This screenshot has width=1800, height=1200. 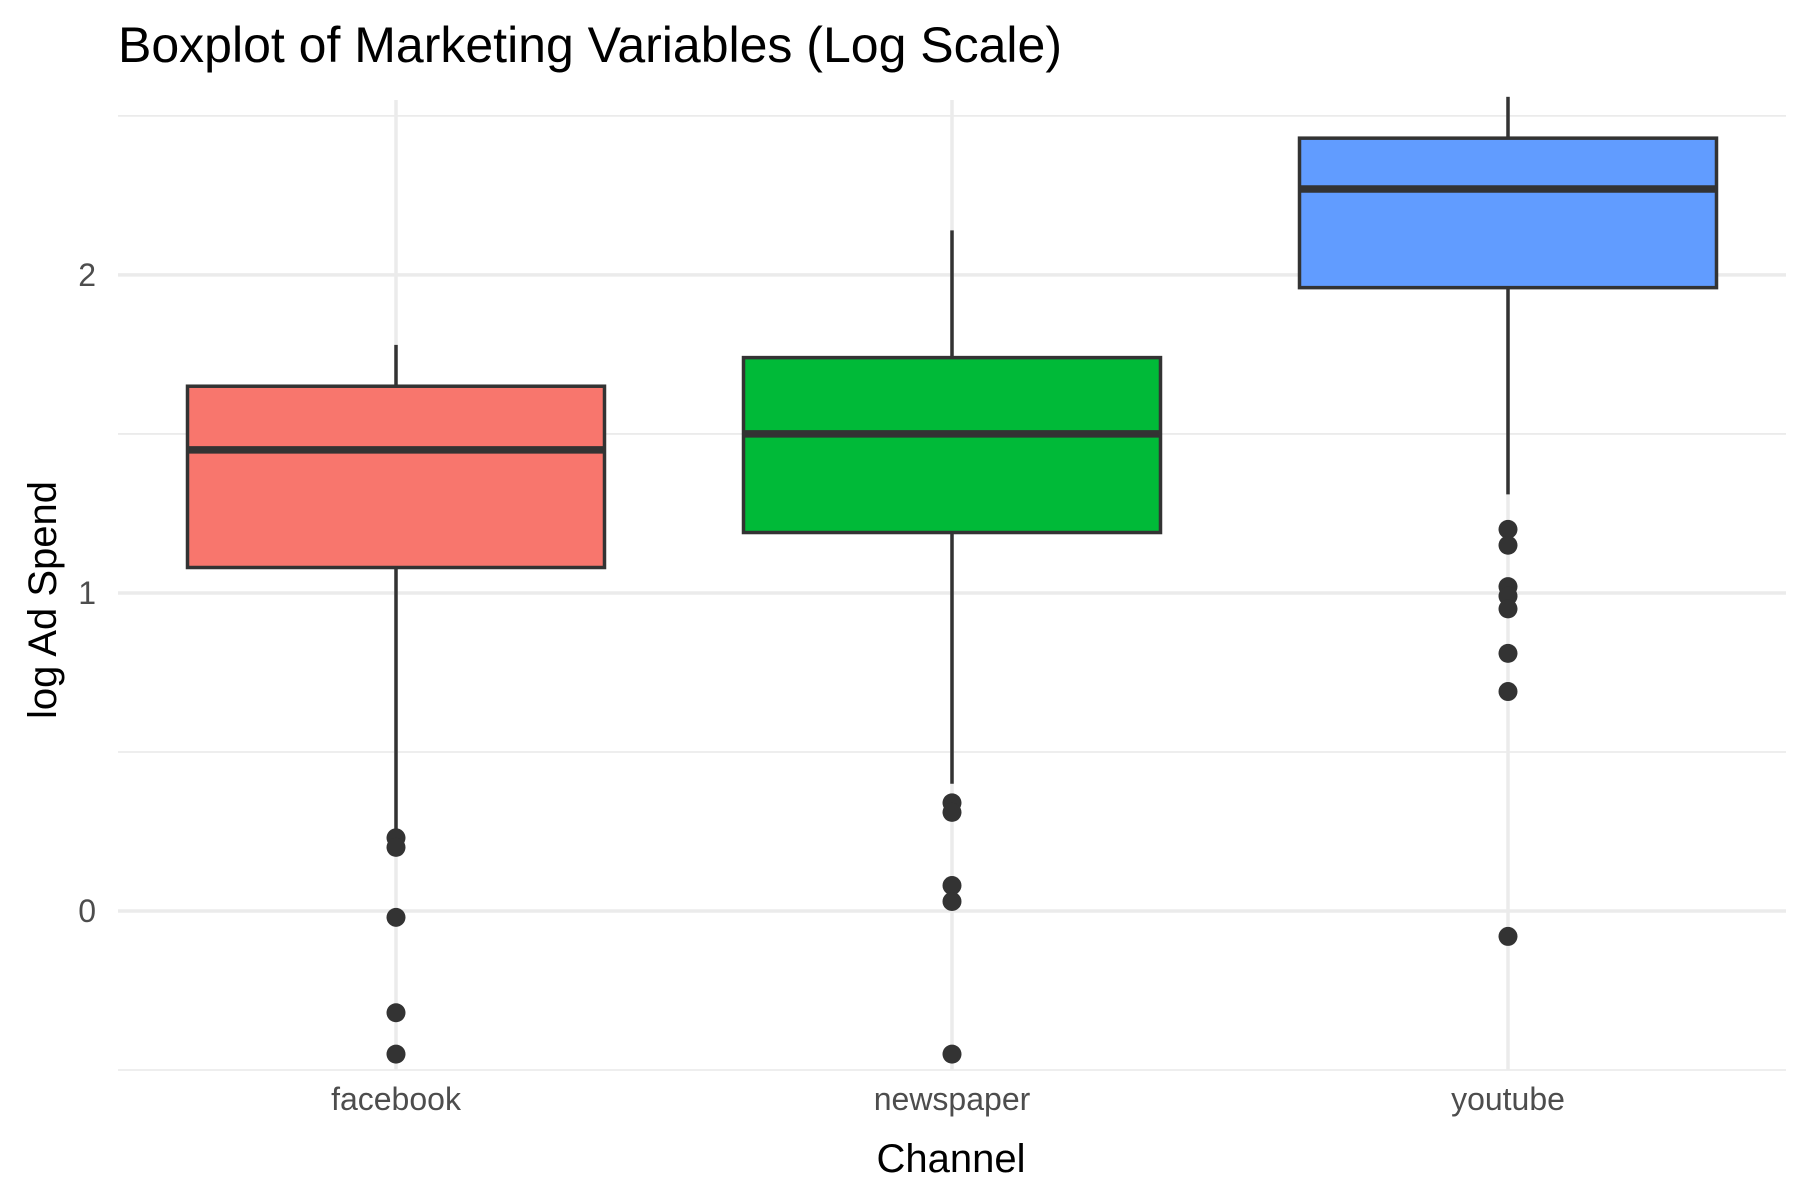 I want to click on y-tick-label: 1, so click(x=87, y=593).